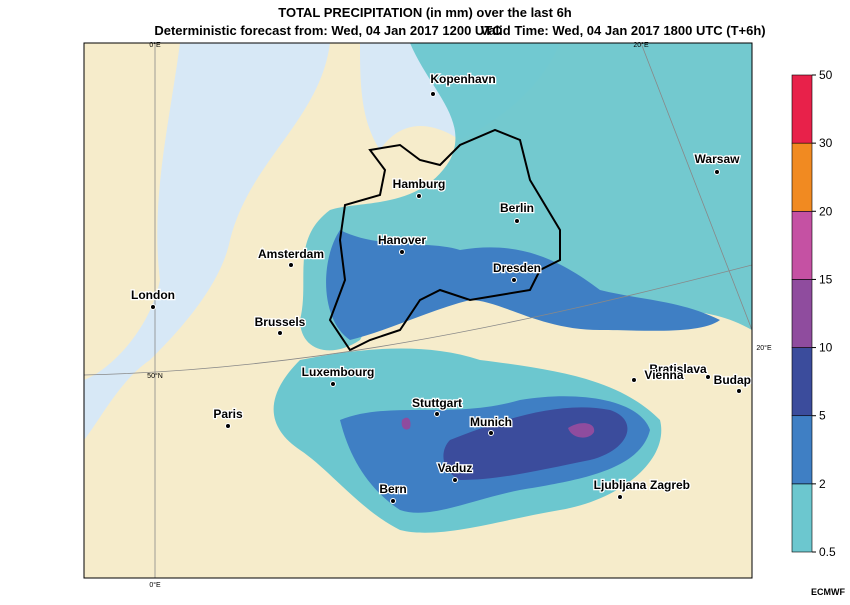  I want to click on city-label: Zagreb, so click(670, 485).